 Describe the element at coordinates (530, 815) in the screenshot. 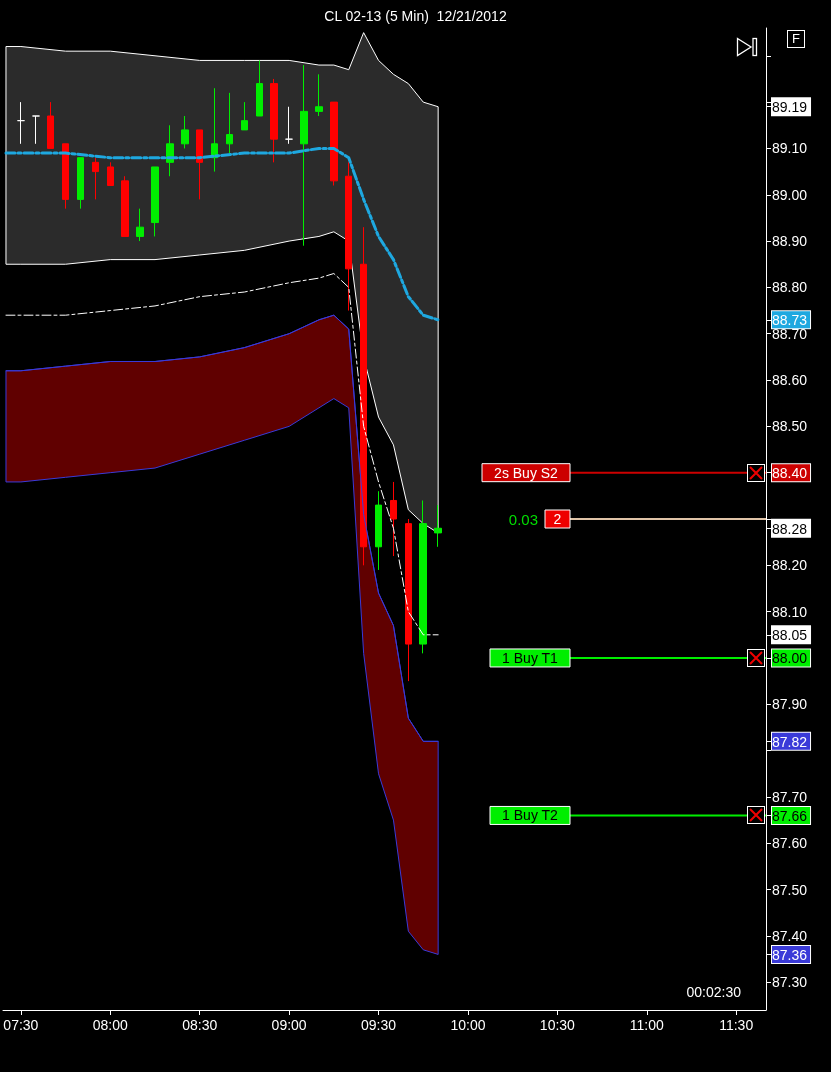

I see `ref-line-label: 1 Buy T2` at that location.